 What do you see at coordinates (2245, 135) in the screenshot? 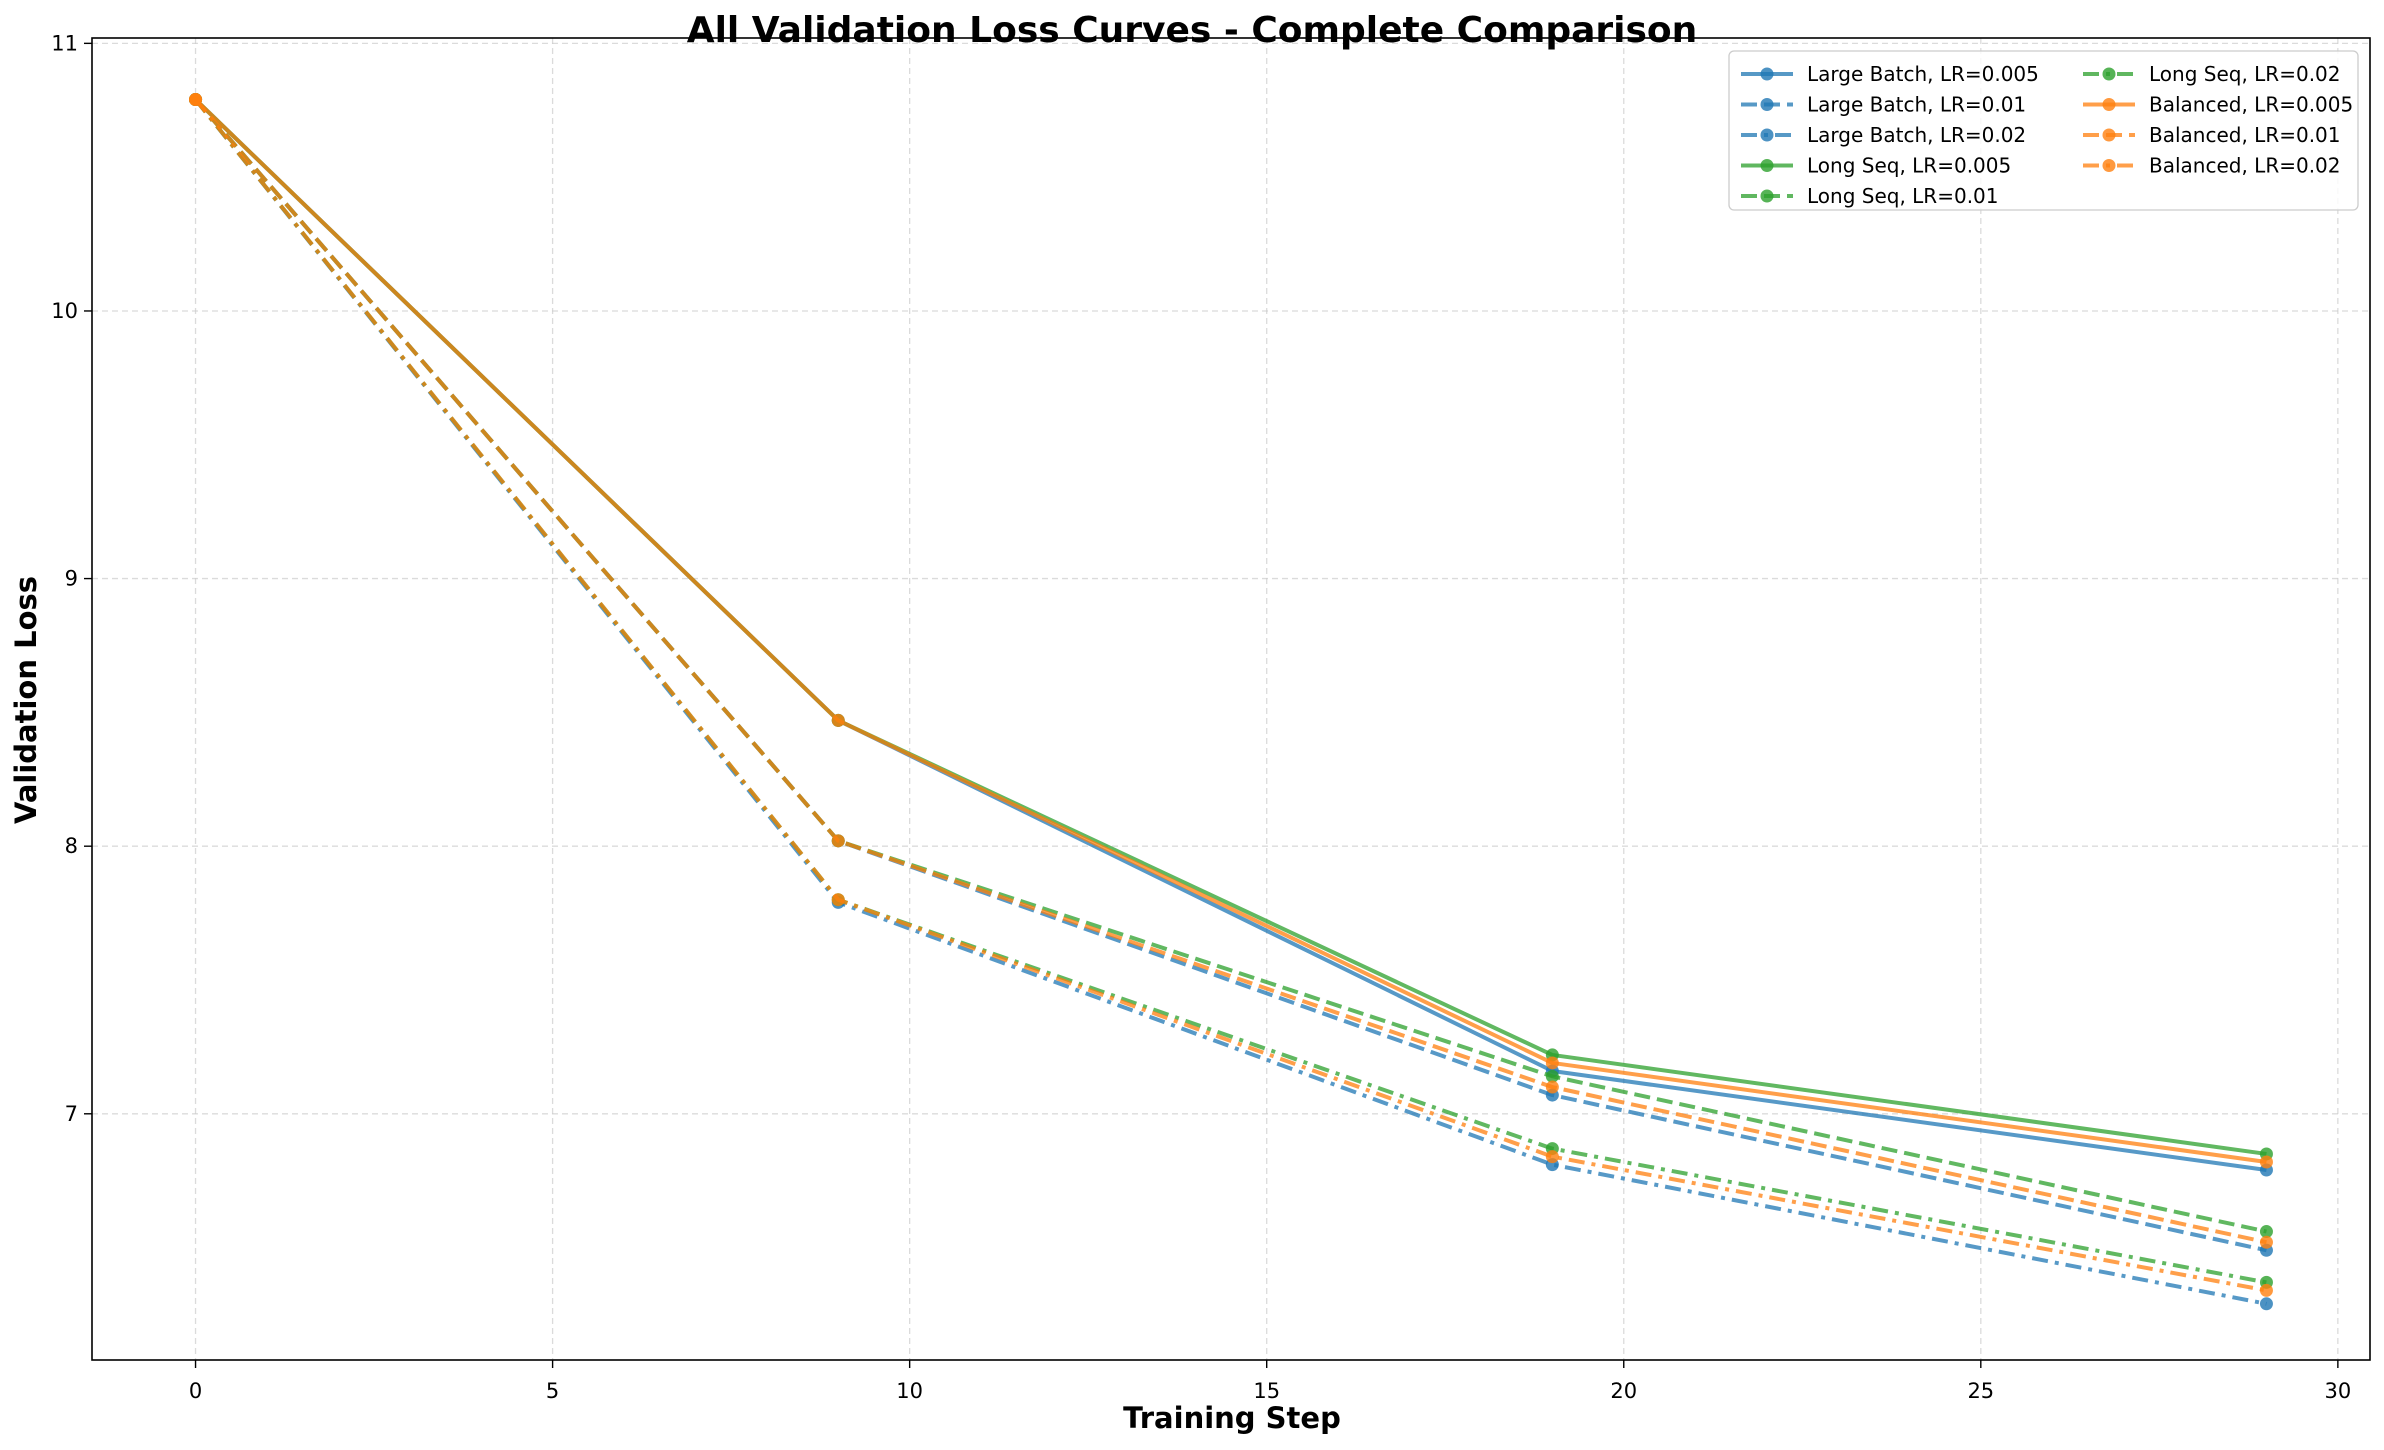
I see `legend-label: Balanced, LR=0.01` at bounding box center [2245, 135].